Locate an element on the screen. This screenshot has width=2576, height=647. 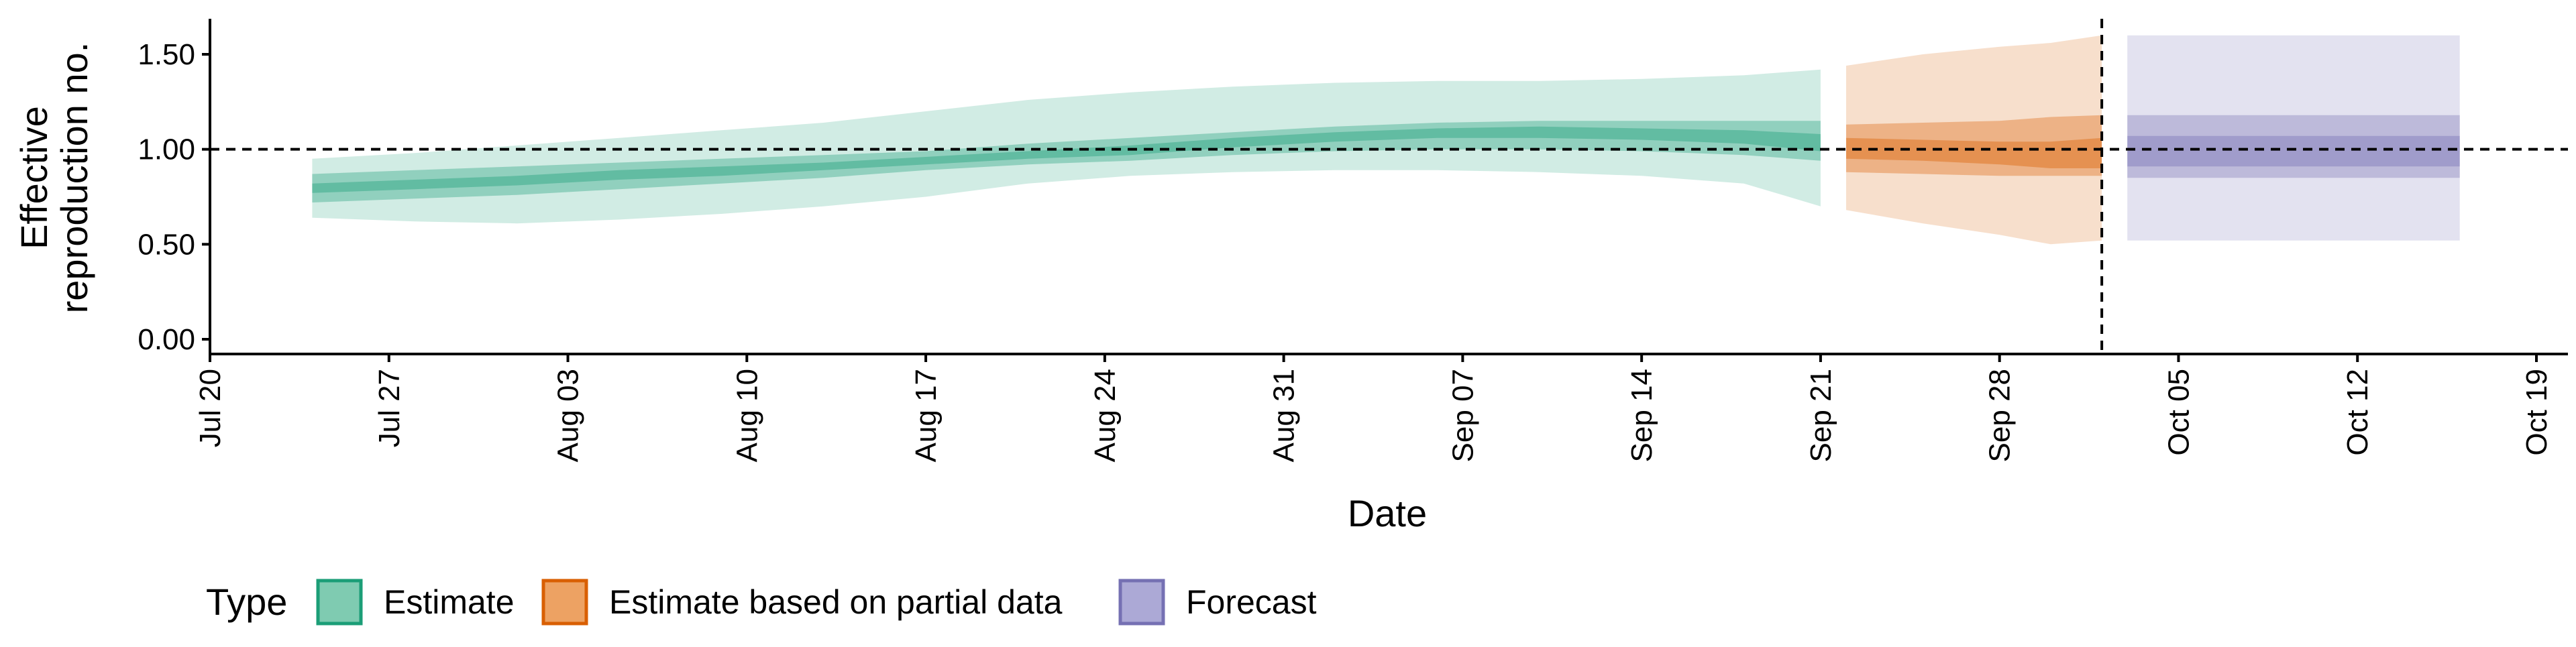
y-tick-label: 1.50 is located at coordinates (166, 54).